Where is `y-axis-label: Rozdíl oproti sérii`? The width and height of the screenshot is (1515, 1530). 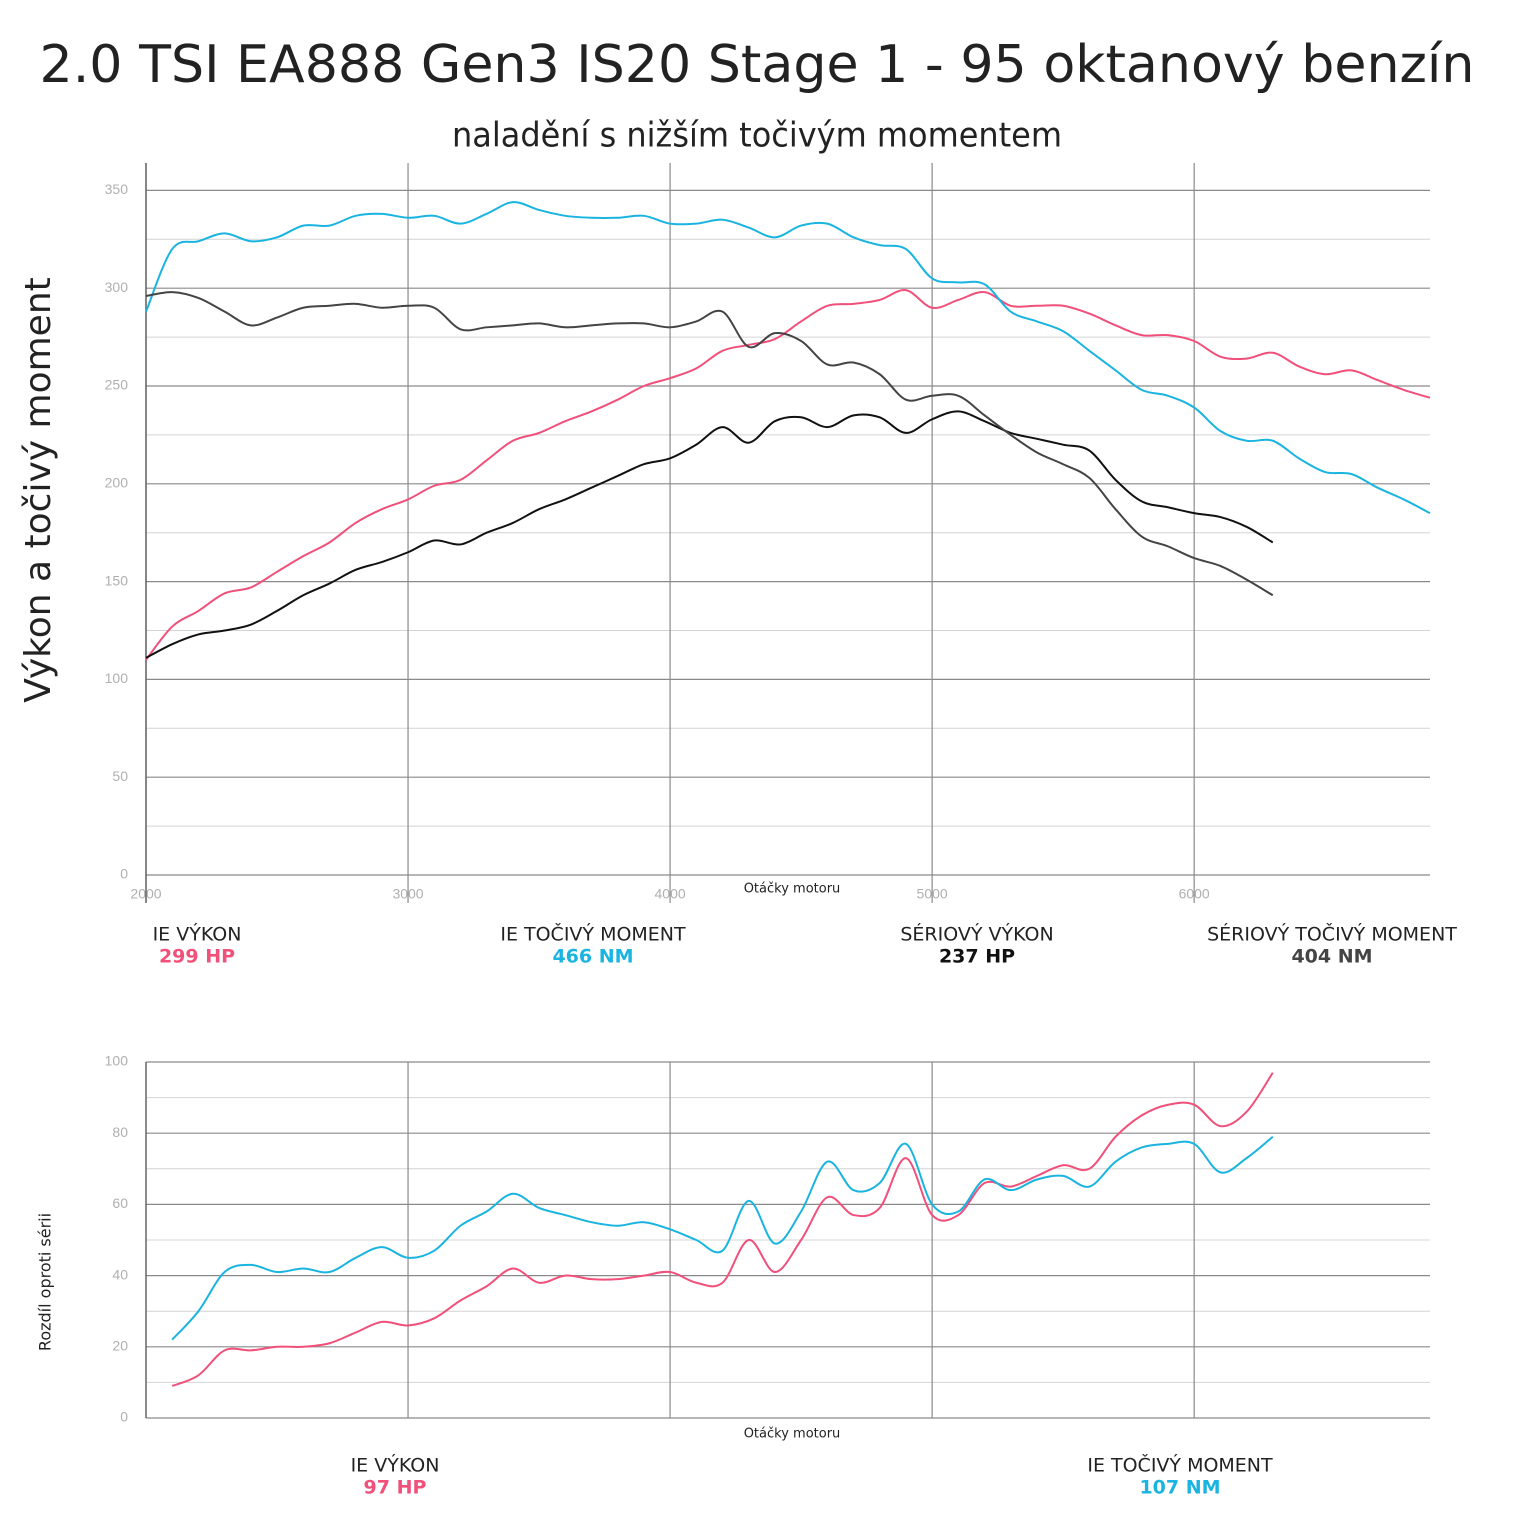
y-axis-label: Rozdíl oproti sérii is located at coordinates (45, 1282).